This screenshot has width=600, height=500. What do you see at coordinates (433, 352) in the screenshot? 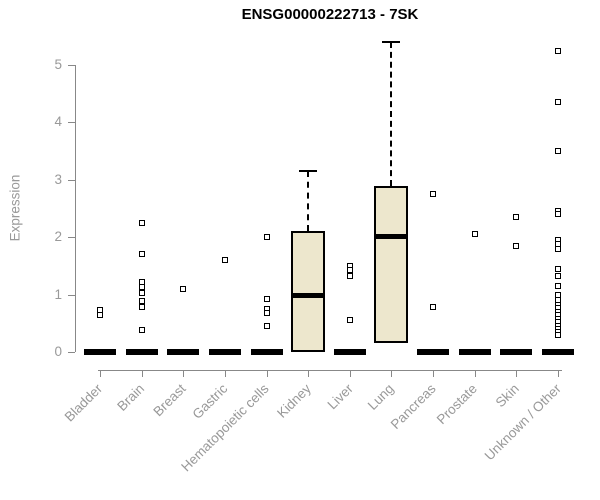
I see `zero-bar-pancreas` at bounding box center [433, 352].